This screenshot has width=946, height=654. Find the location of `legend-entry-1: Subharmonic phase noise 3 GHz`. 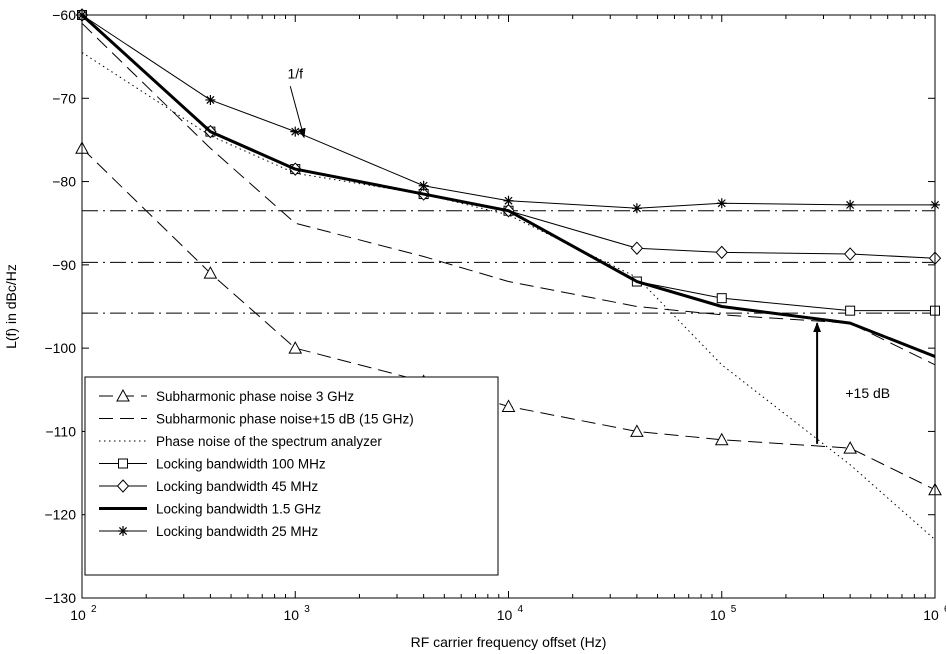

legend-entry-1: Subharmonic phase noise 3 GHz is located at coordinates (226, 396).